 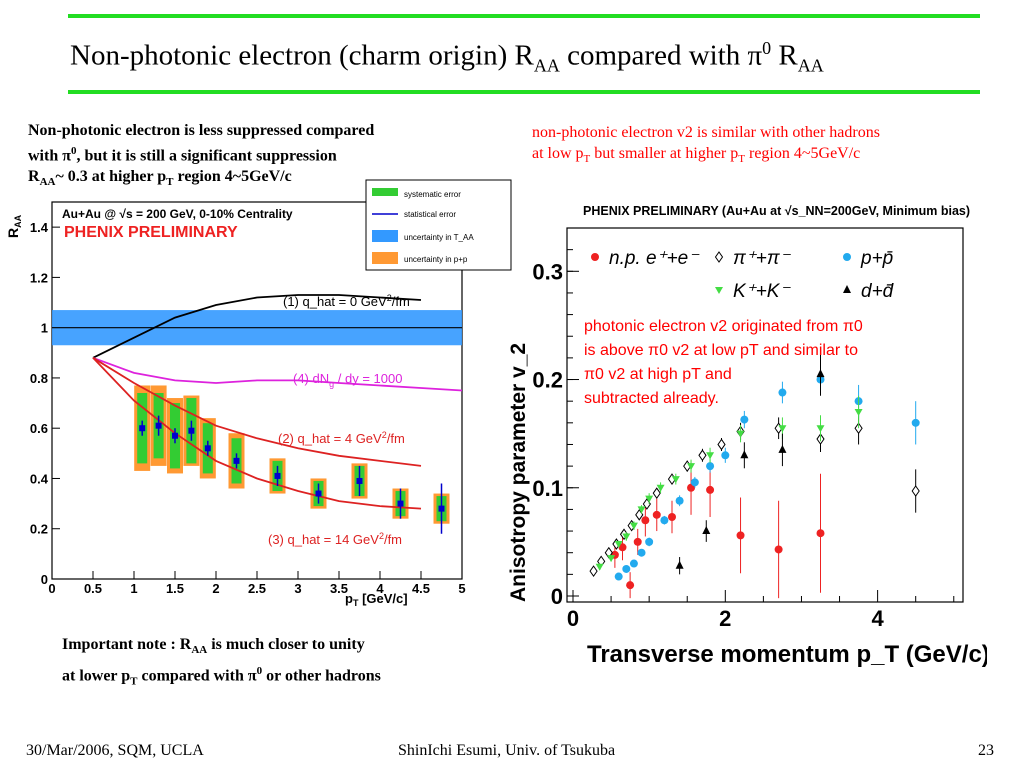 What do you see at coordinates (524, 92) in the screenshot?
I see `title-underline` at bounding box center [524, 92].